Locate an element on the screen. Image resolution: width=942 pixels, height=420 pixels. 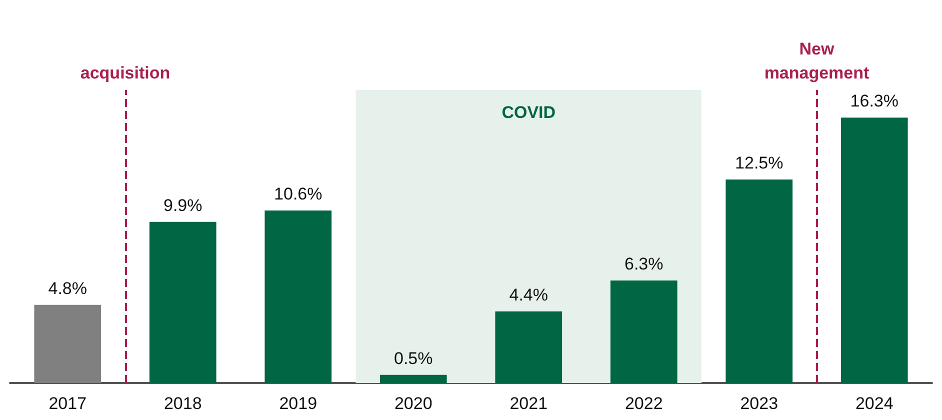
x-tick-label: 2018 is located at coordinates (183, 403).